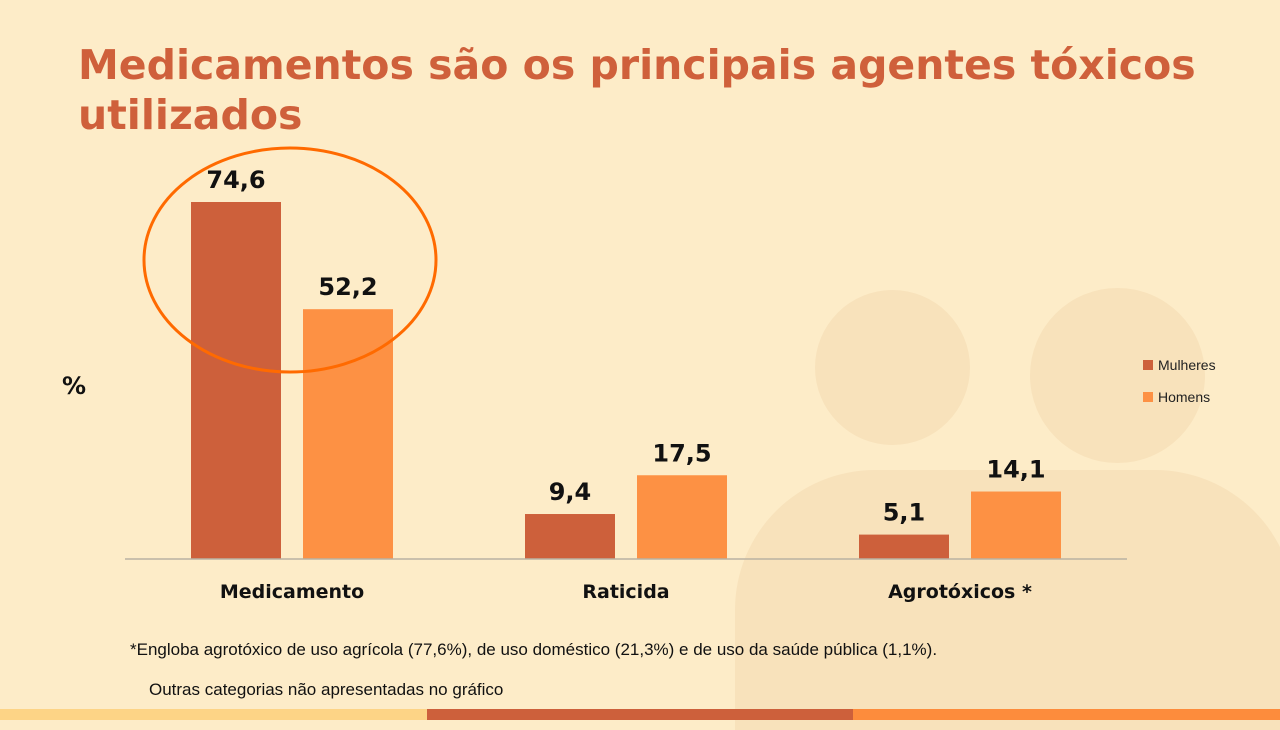 Image resolution: width=1280 pixels, height=730 pixels. I want to click on legend-item-mulheres: Mulheres, so click(1179, 365).